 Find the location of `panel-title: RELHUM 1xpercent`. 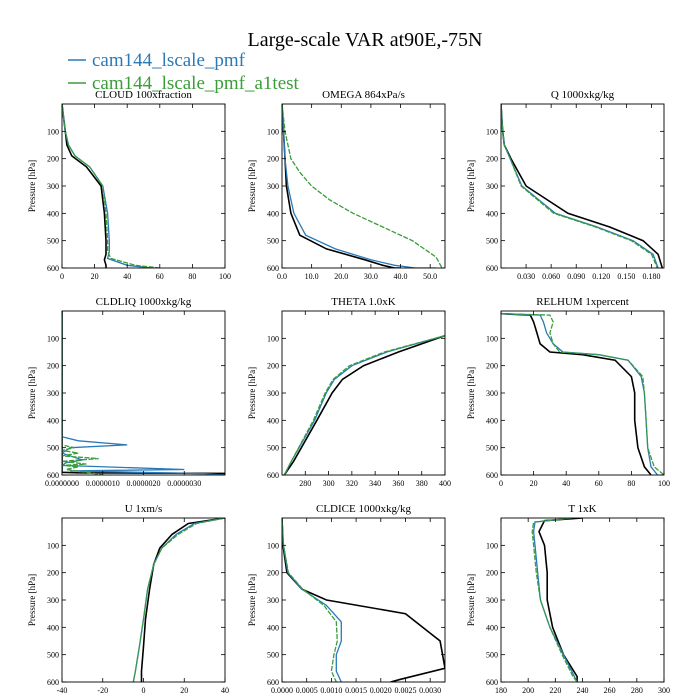

panel-title: RELHUM 1xpercent is located at coordinates (582, 302).